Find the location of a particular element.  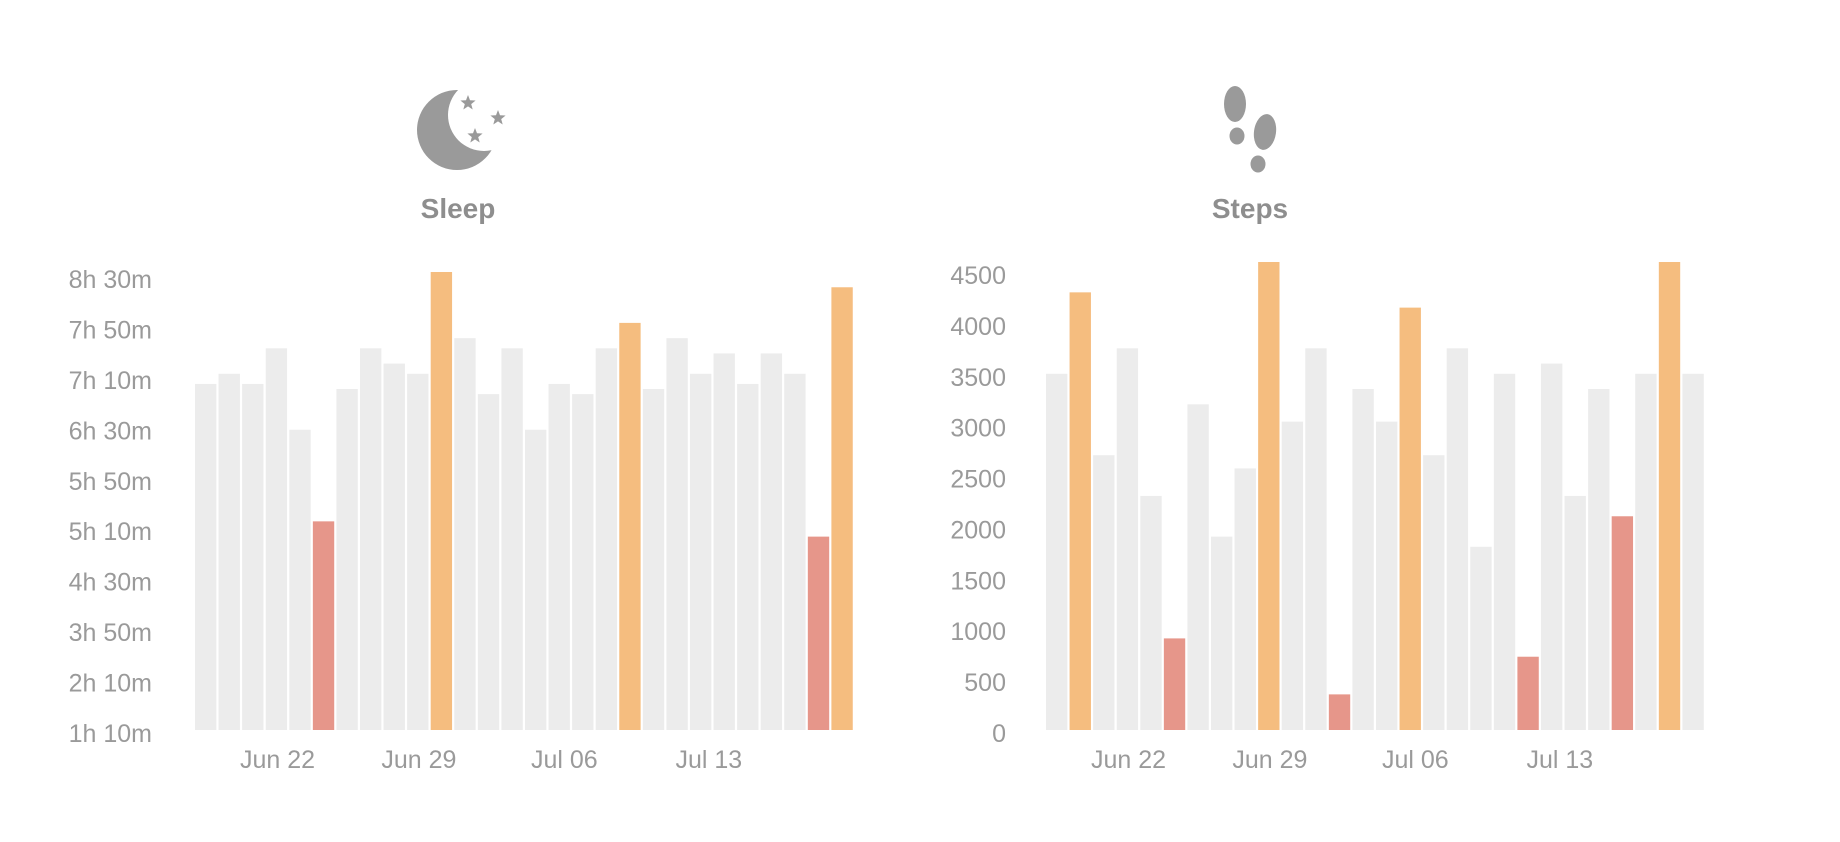

steps-y-tick-label: 2500 is located at coordinates (978, 480).